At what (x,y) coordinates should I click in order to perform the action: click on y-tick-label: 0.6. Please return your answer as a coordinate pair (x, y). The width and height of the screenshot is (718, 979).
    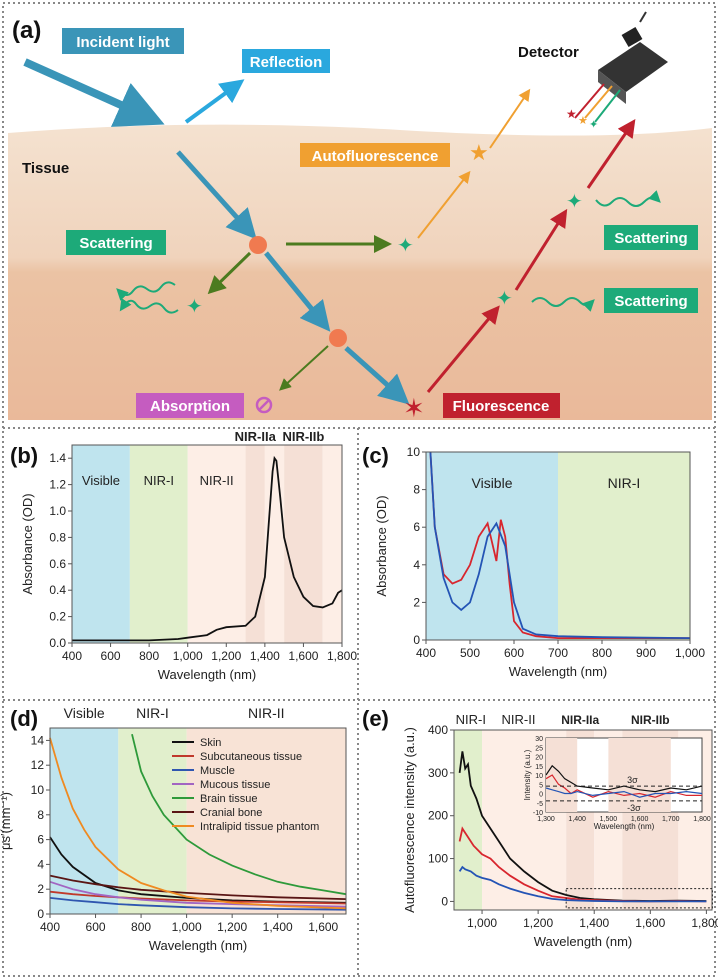
    Looking at the image, I should click on (57, 564).